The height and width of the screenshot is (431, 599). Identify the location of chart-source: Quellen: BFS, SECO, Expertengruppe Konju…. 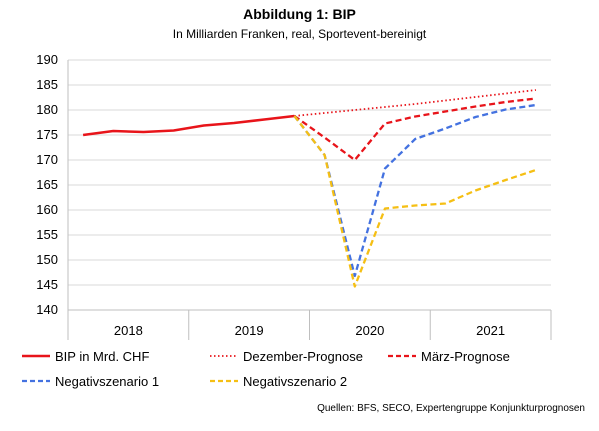
(451, 408).